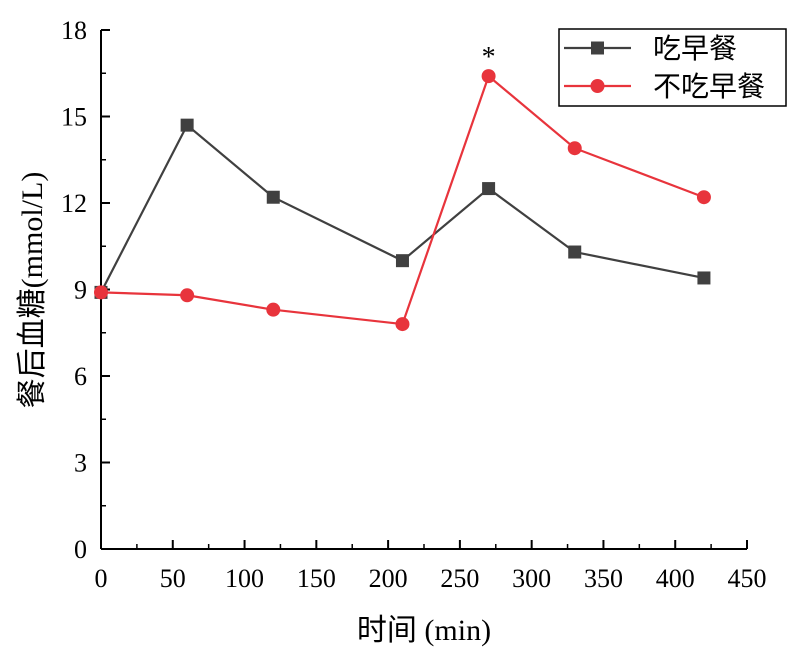 The image size is (810, 658). What do you see at coordinates (603, 578) in the screenshot?
I see `x-tick-label: 350` at bounding box center [603, 578].